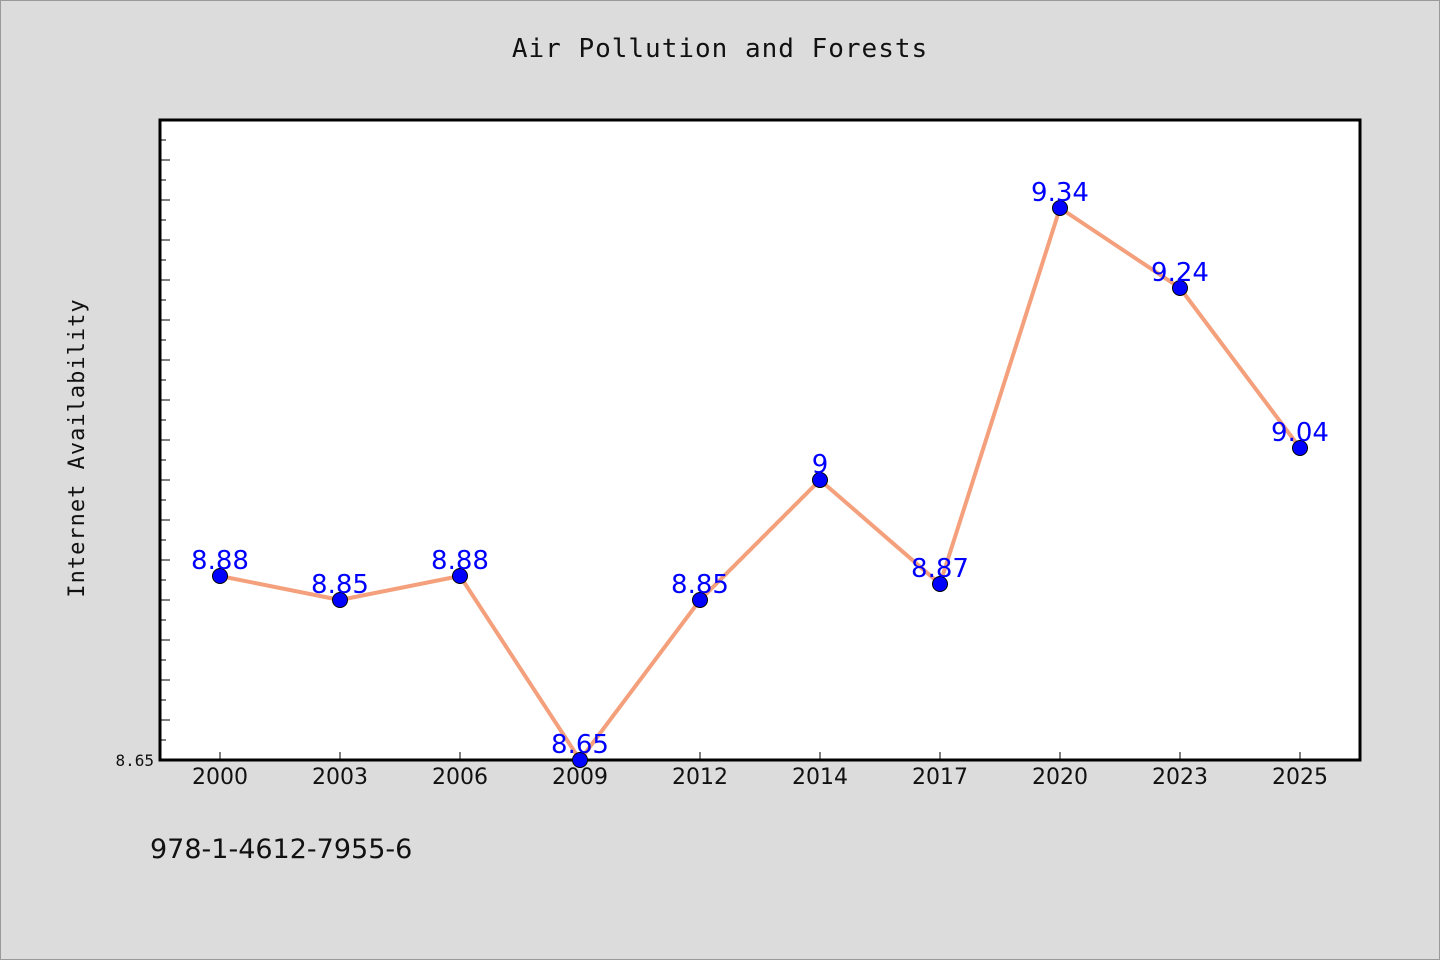 The height and width of the screenshot is (960, 1440). I want to click on x-tick-label: 2009, so click(580, 777).